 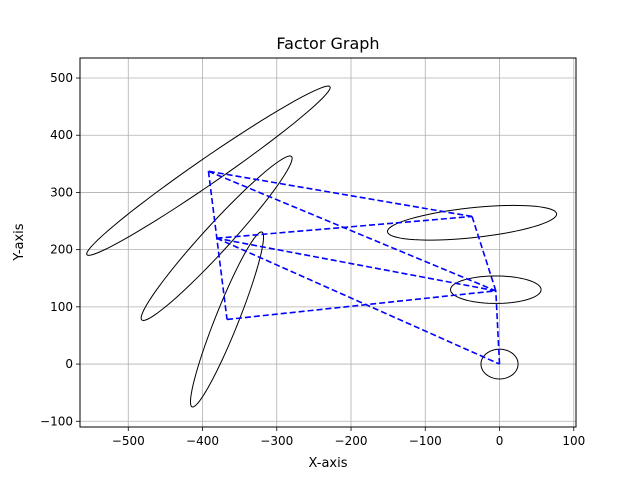 What do you see at coordinates (61, 192) in the screenshot?
I see `y-tick-label: 300` at bounding box center [61, 192].